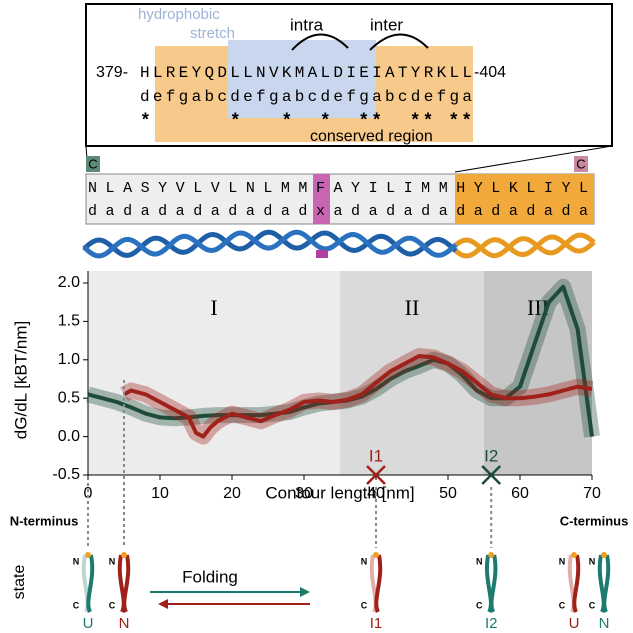 Image resolution: width=633 pixels, height=633 pixels. I want to click on seq-end: -404, so click(490, 72).